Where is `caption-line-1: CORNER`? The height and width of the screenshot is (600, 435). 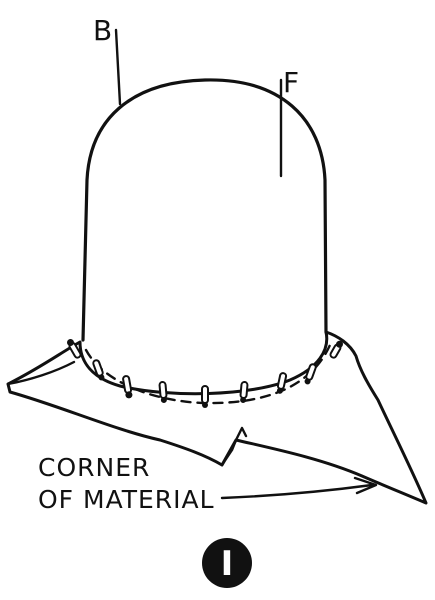
caption-line-1: CORNER is located at coordinates (94, 467).